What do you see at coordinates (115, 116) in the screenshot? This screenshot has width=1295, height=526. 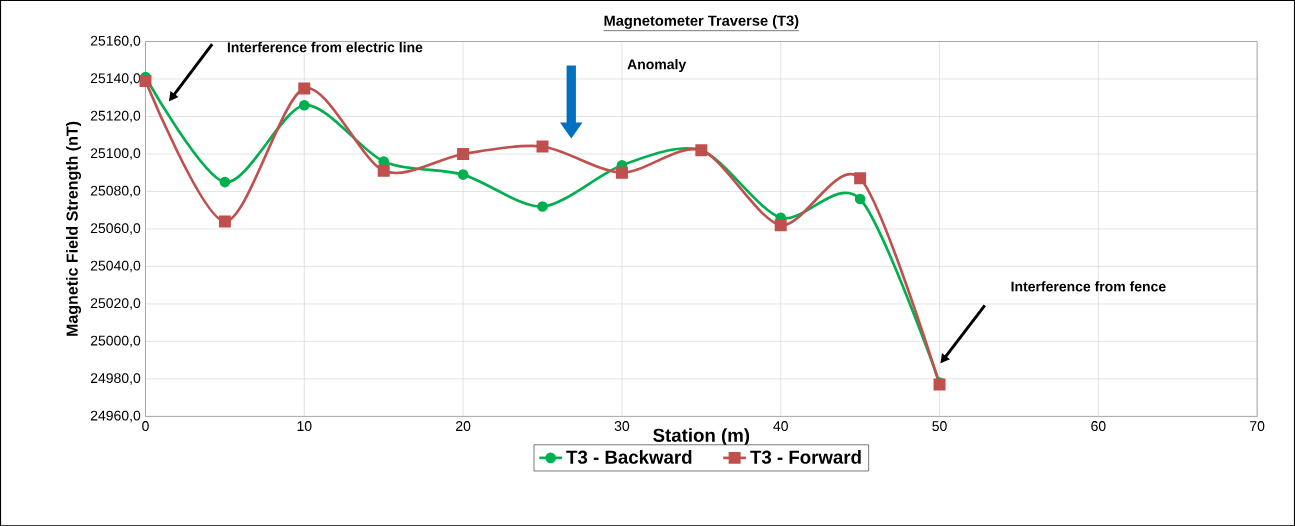 I see `y-tick-label: 25120,0` at bounding box center [115, 116].